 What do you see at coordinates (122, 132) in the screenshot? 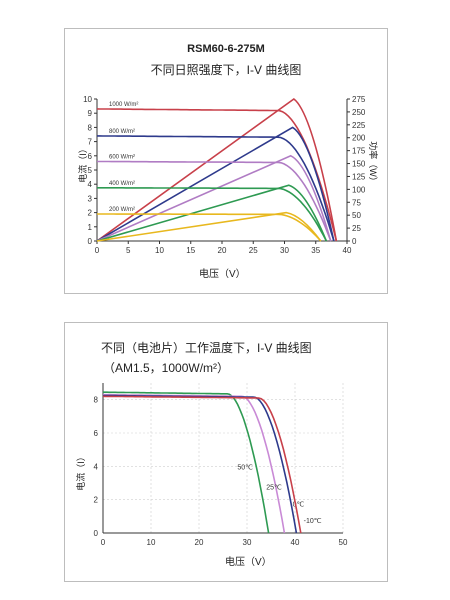
I see `series-label: 800 W/m²` at bounding box center [122, 132].